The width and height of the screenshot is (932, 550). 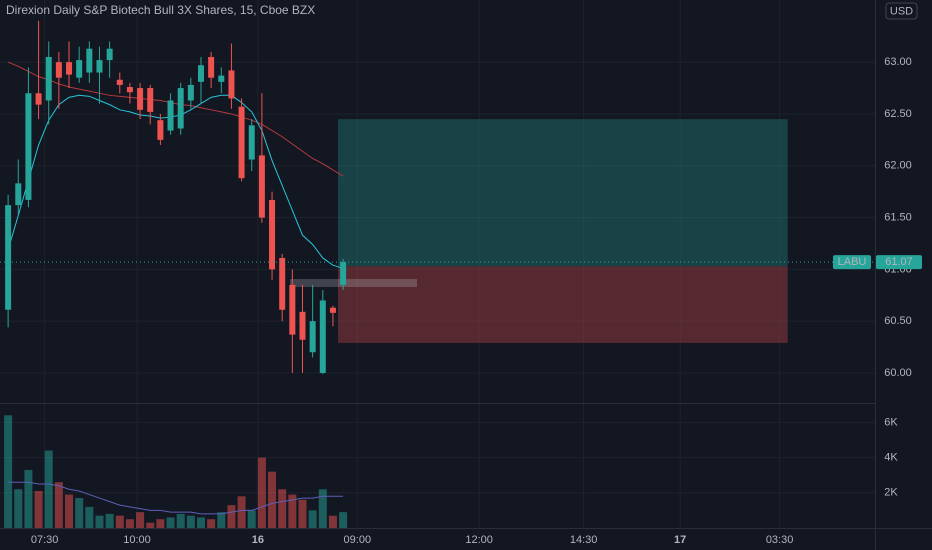 I want to click on y-tick-label: 60.50, so click(x=898, y=321).